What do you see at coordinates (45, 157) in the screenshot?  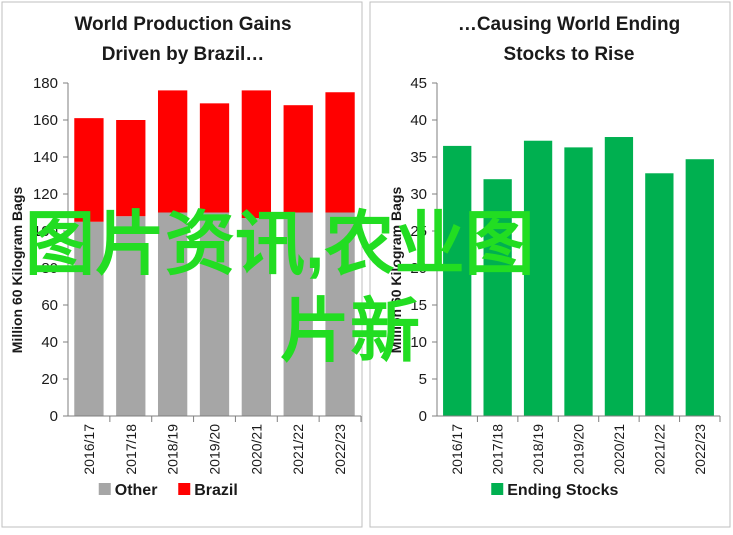 I see `chart-0-ytick-label-7: 140` at bounding box center [45, 157].